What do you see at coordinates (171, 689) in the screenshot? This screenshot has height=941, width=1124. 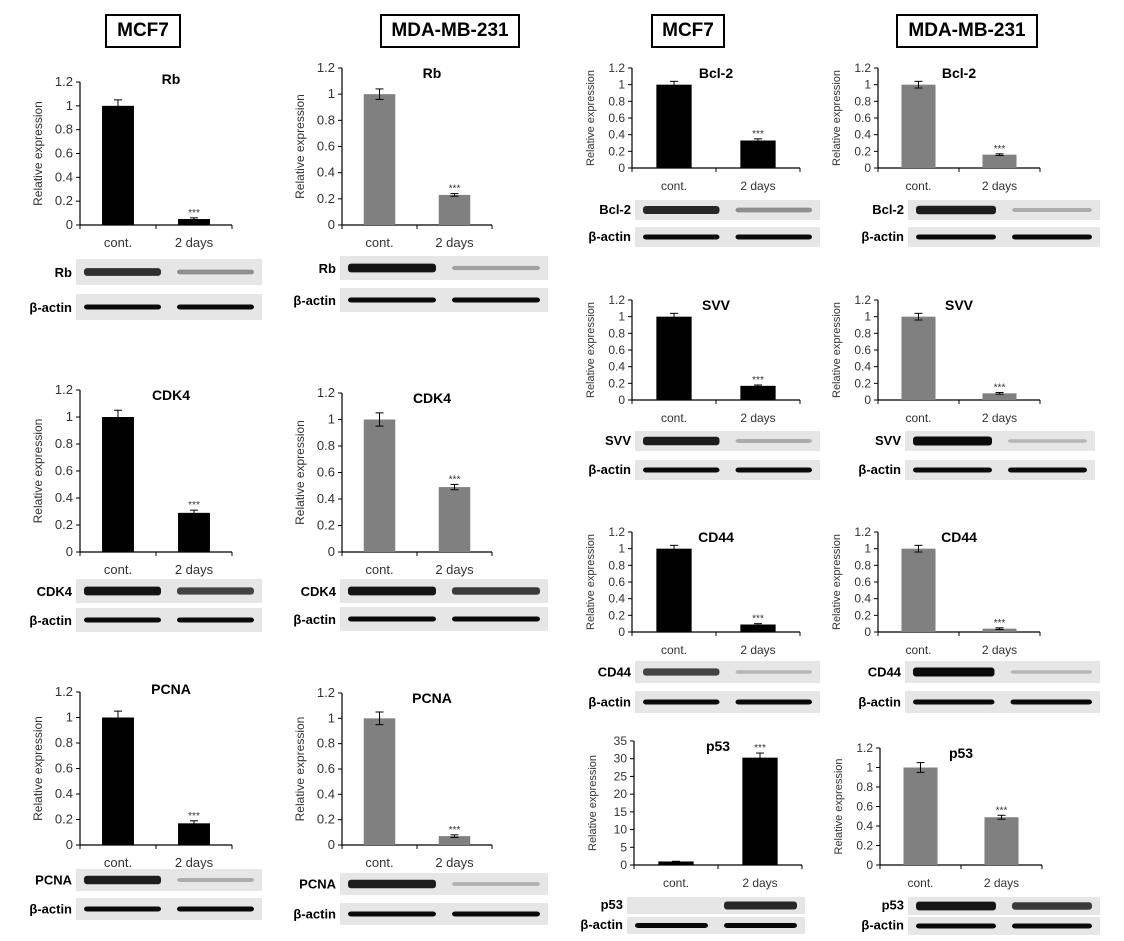 I see `chart-title: PCNA` at bounding box center [171, 689].